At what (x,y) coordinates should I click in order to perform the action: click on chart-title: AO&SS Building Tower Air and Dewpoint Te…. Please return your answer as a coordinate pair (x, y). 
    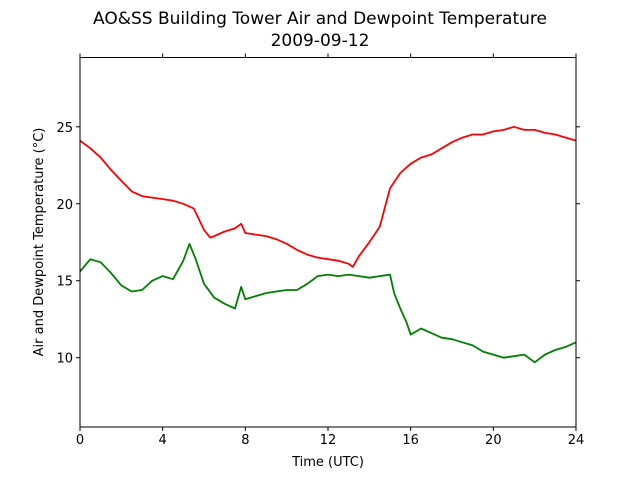
    Looking at the image, I should click on (320, 19).